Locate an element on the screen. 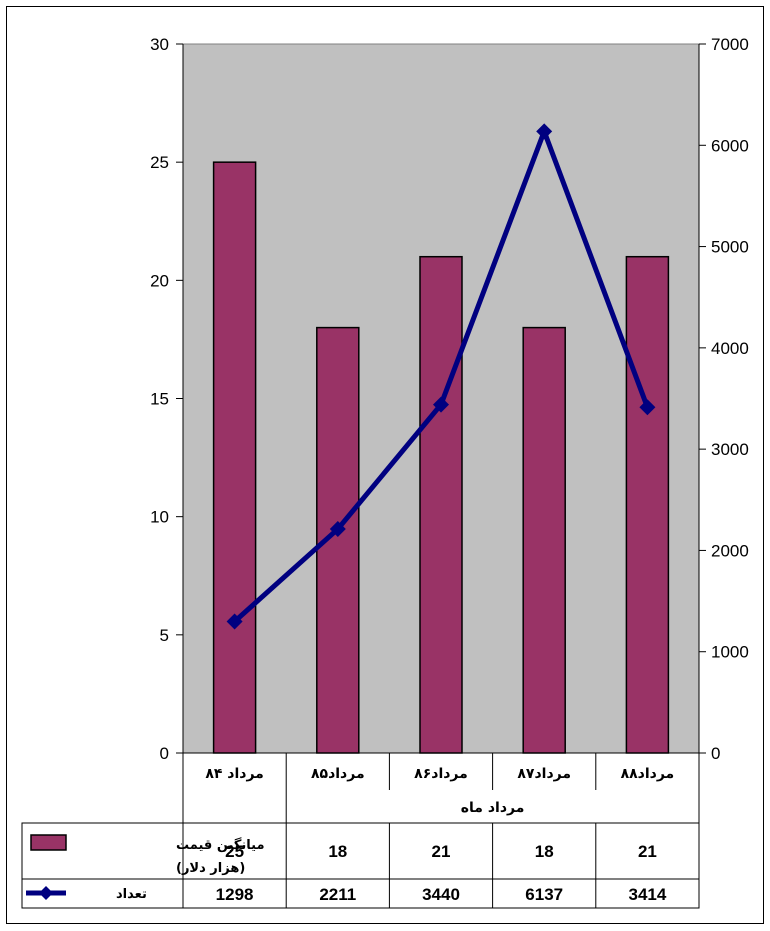 This screenshot has width=770, height=931. x-tick-label: مرداد۸۸ is located at coordinates (648, 774).